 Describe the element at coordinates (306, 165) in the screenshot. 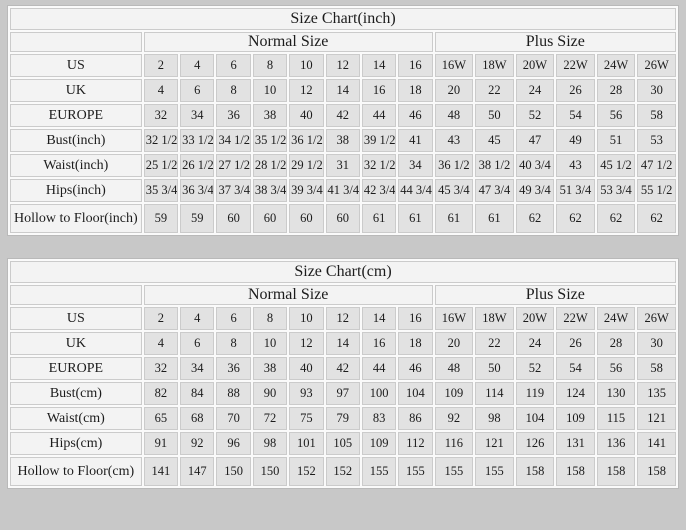

I see `size-cell: 29 1/2` at that location.